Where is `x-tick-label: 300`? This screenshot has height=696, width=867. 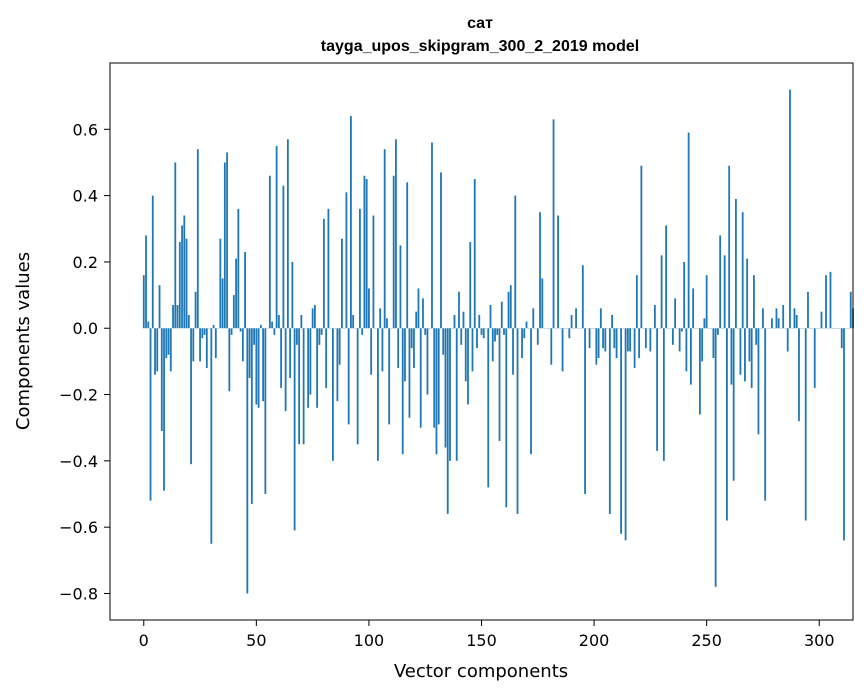
x-tick-label: 300 is located at coordinates (819, 640).